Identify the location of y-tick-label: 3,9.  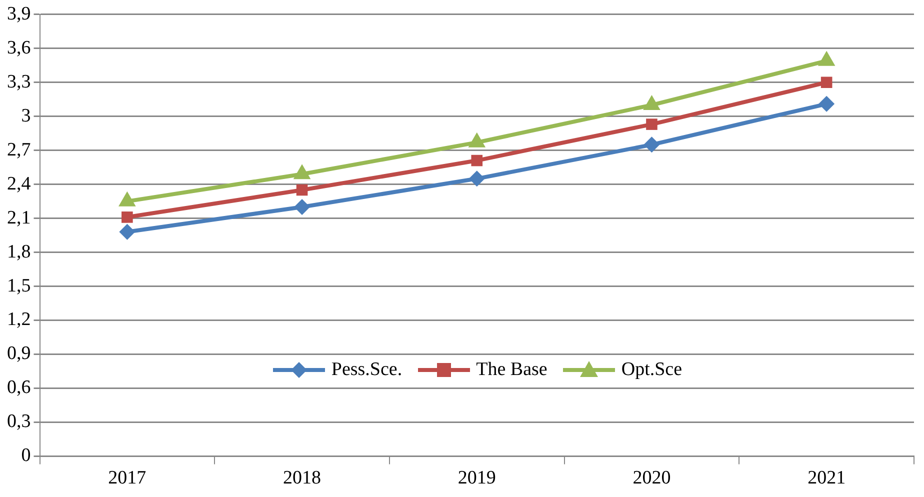
(19, 13).